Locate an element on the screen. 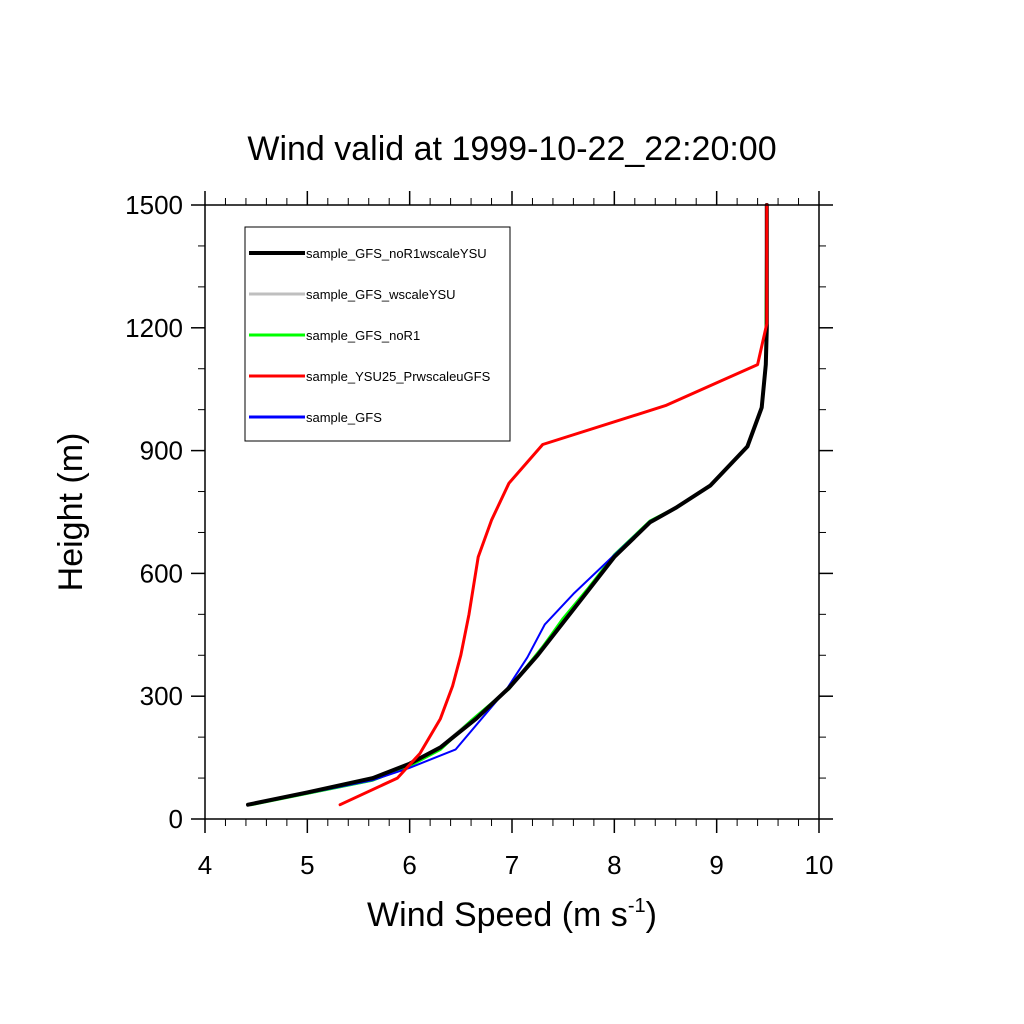  y-axis-label: Height (m) is located at coordinates (71, 512).